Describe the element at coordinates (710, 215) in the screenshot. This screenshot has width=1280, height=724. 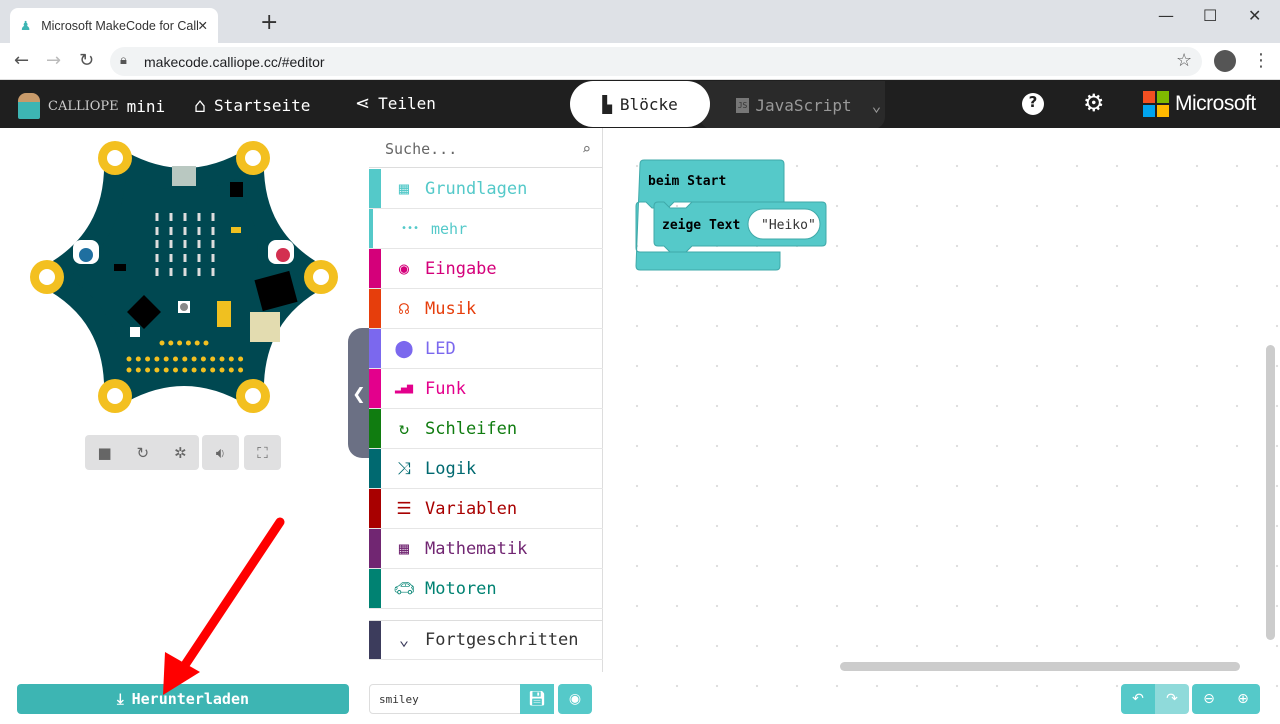
I see `on-start-block` at that location.